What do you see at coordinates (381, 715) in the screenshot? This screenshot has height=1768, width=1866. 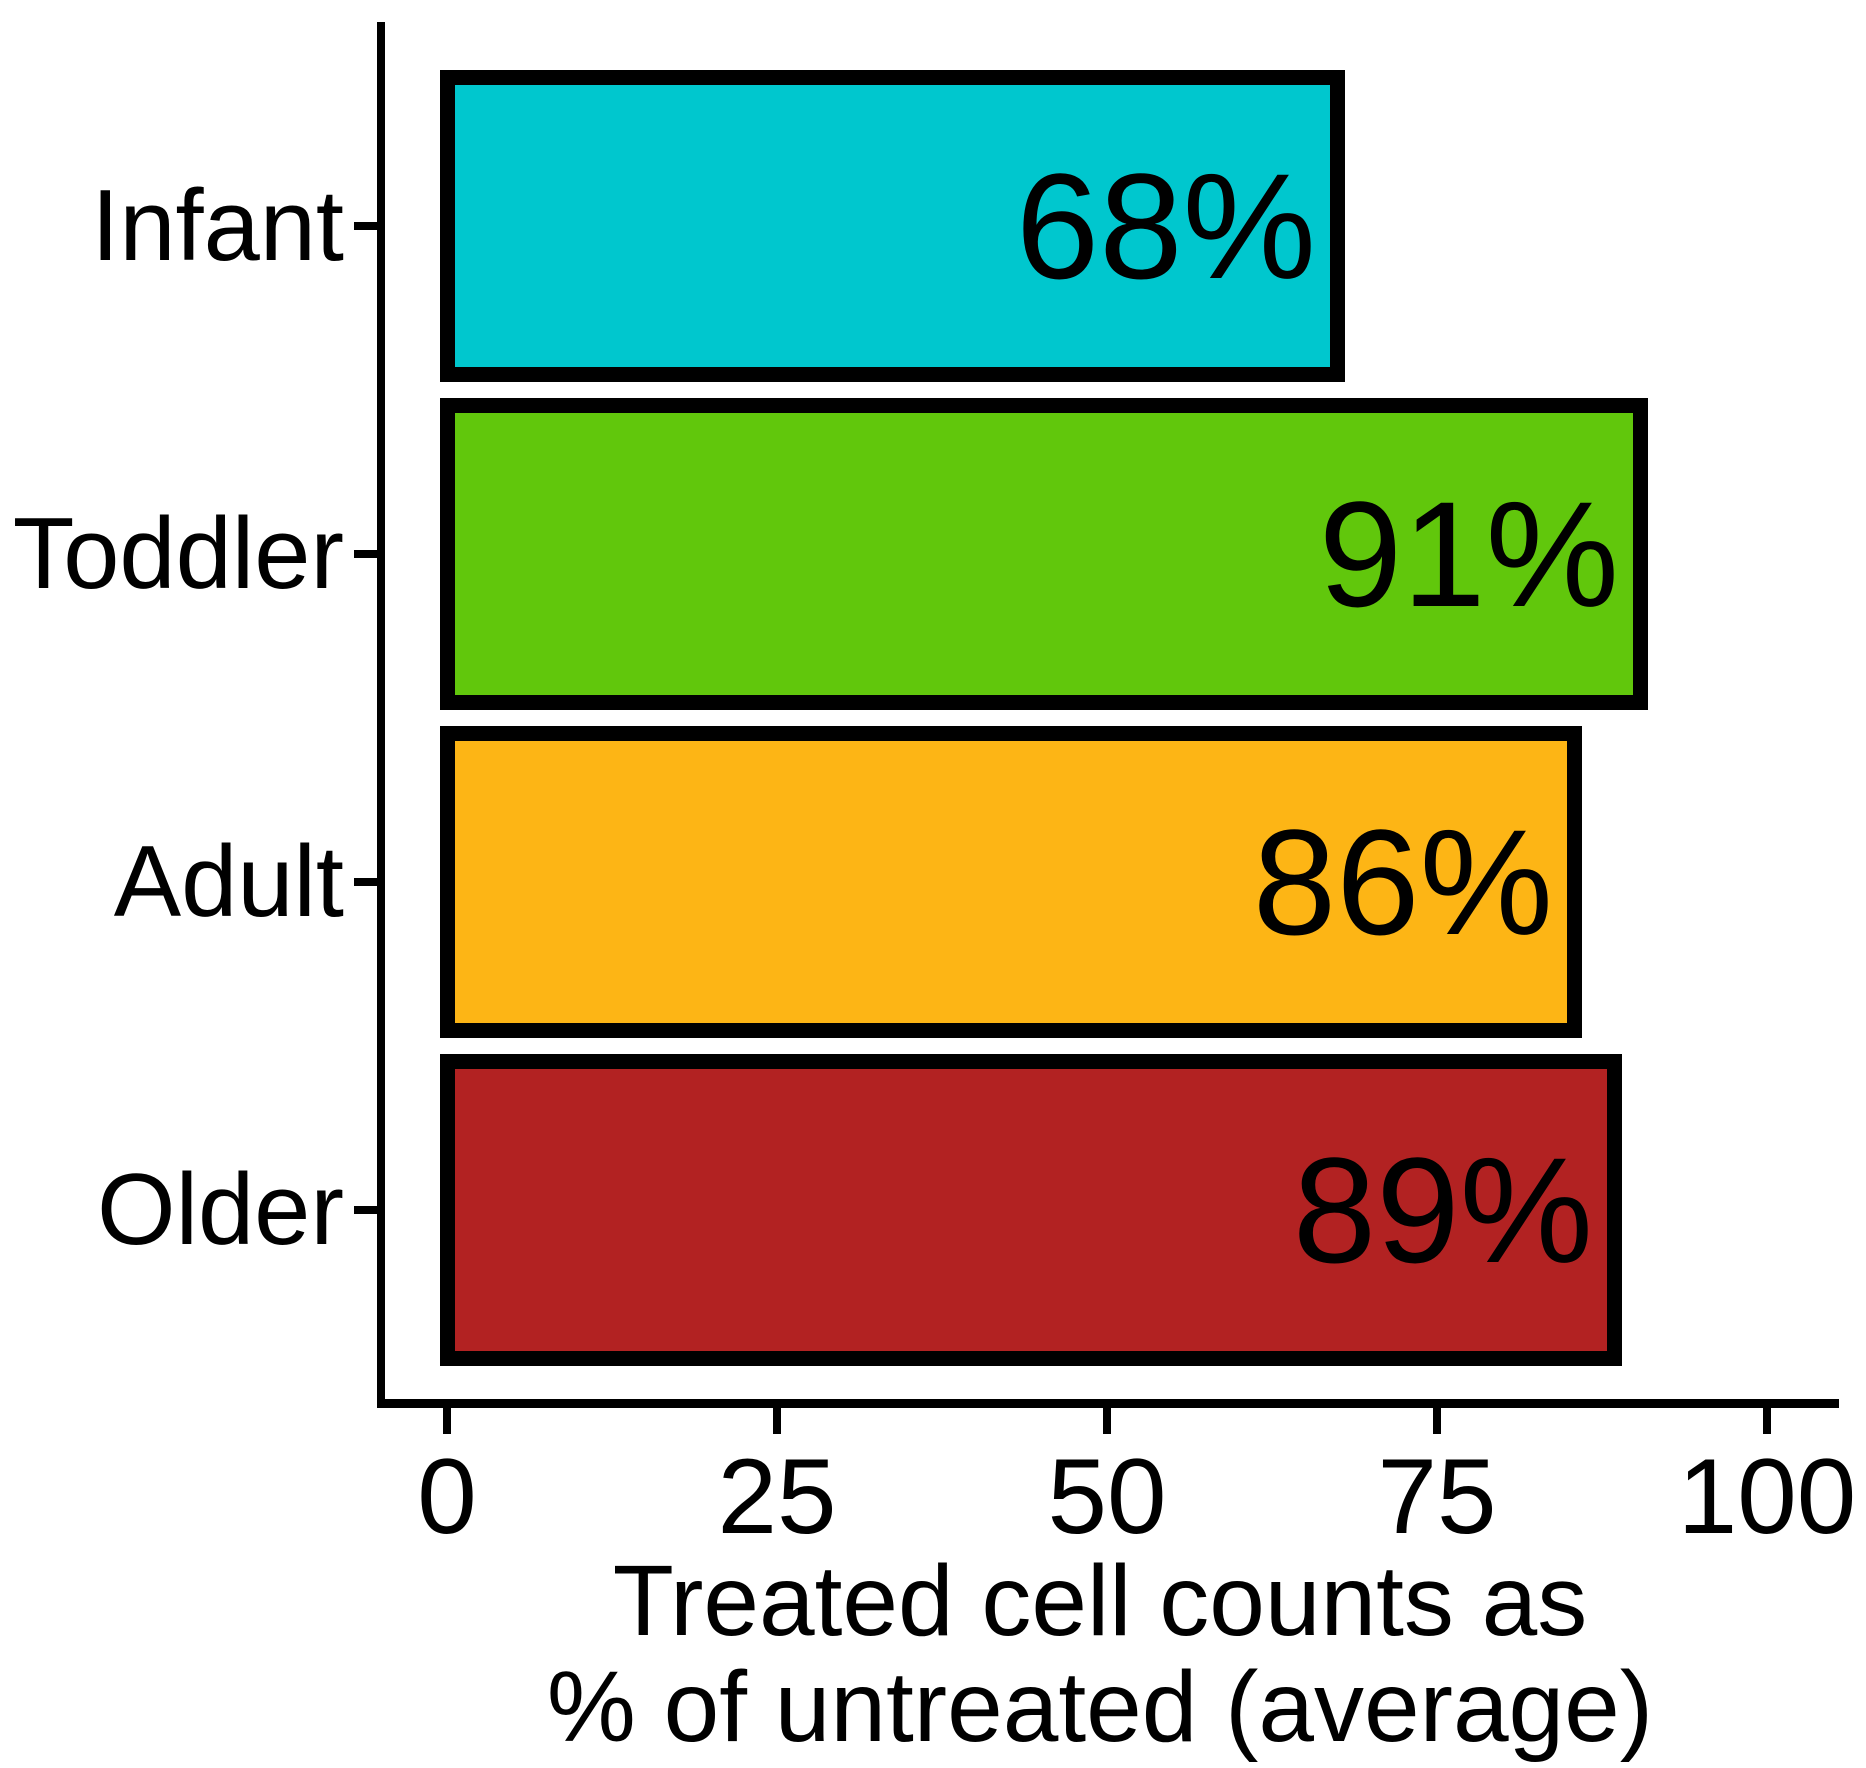 I see `y-axis-line` at bounding box center [381, 715].